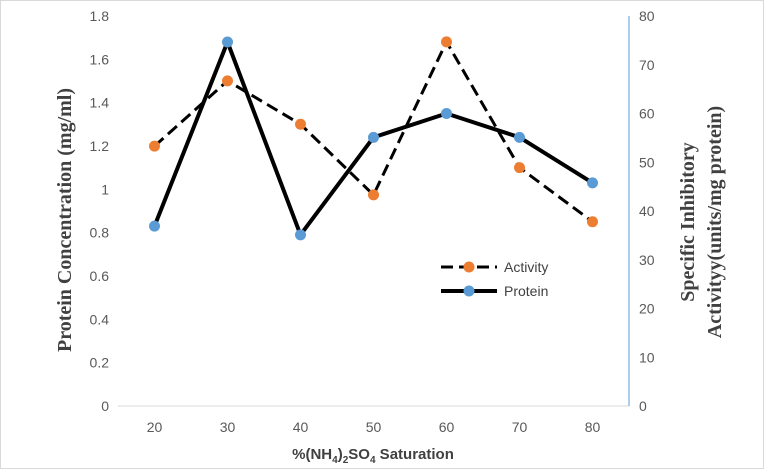 The height and width of the screenshot is (469, 764). I want to click on legend-marker-activity, so click(469, 267).